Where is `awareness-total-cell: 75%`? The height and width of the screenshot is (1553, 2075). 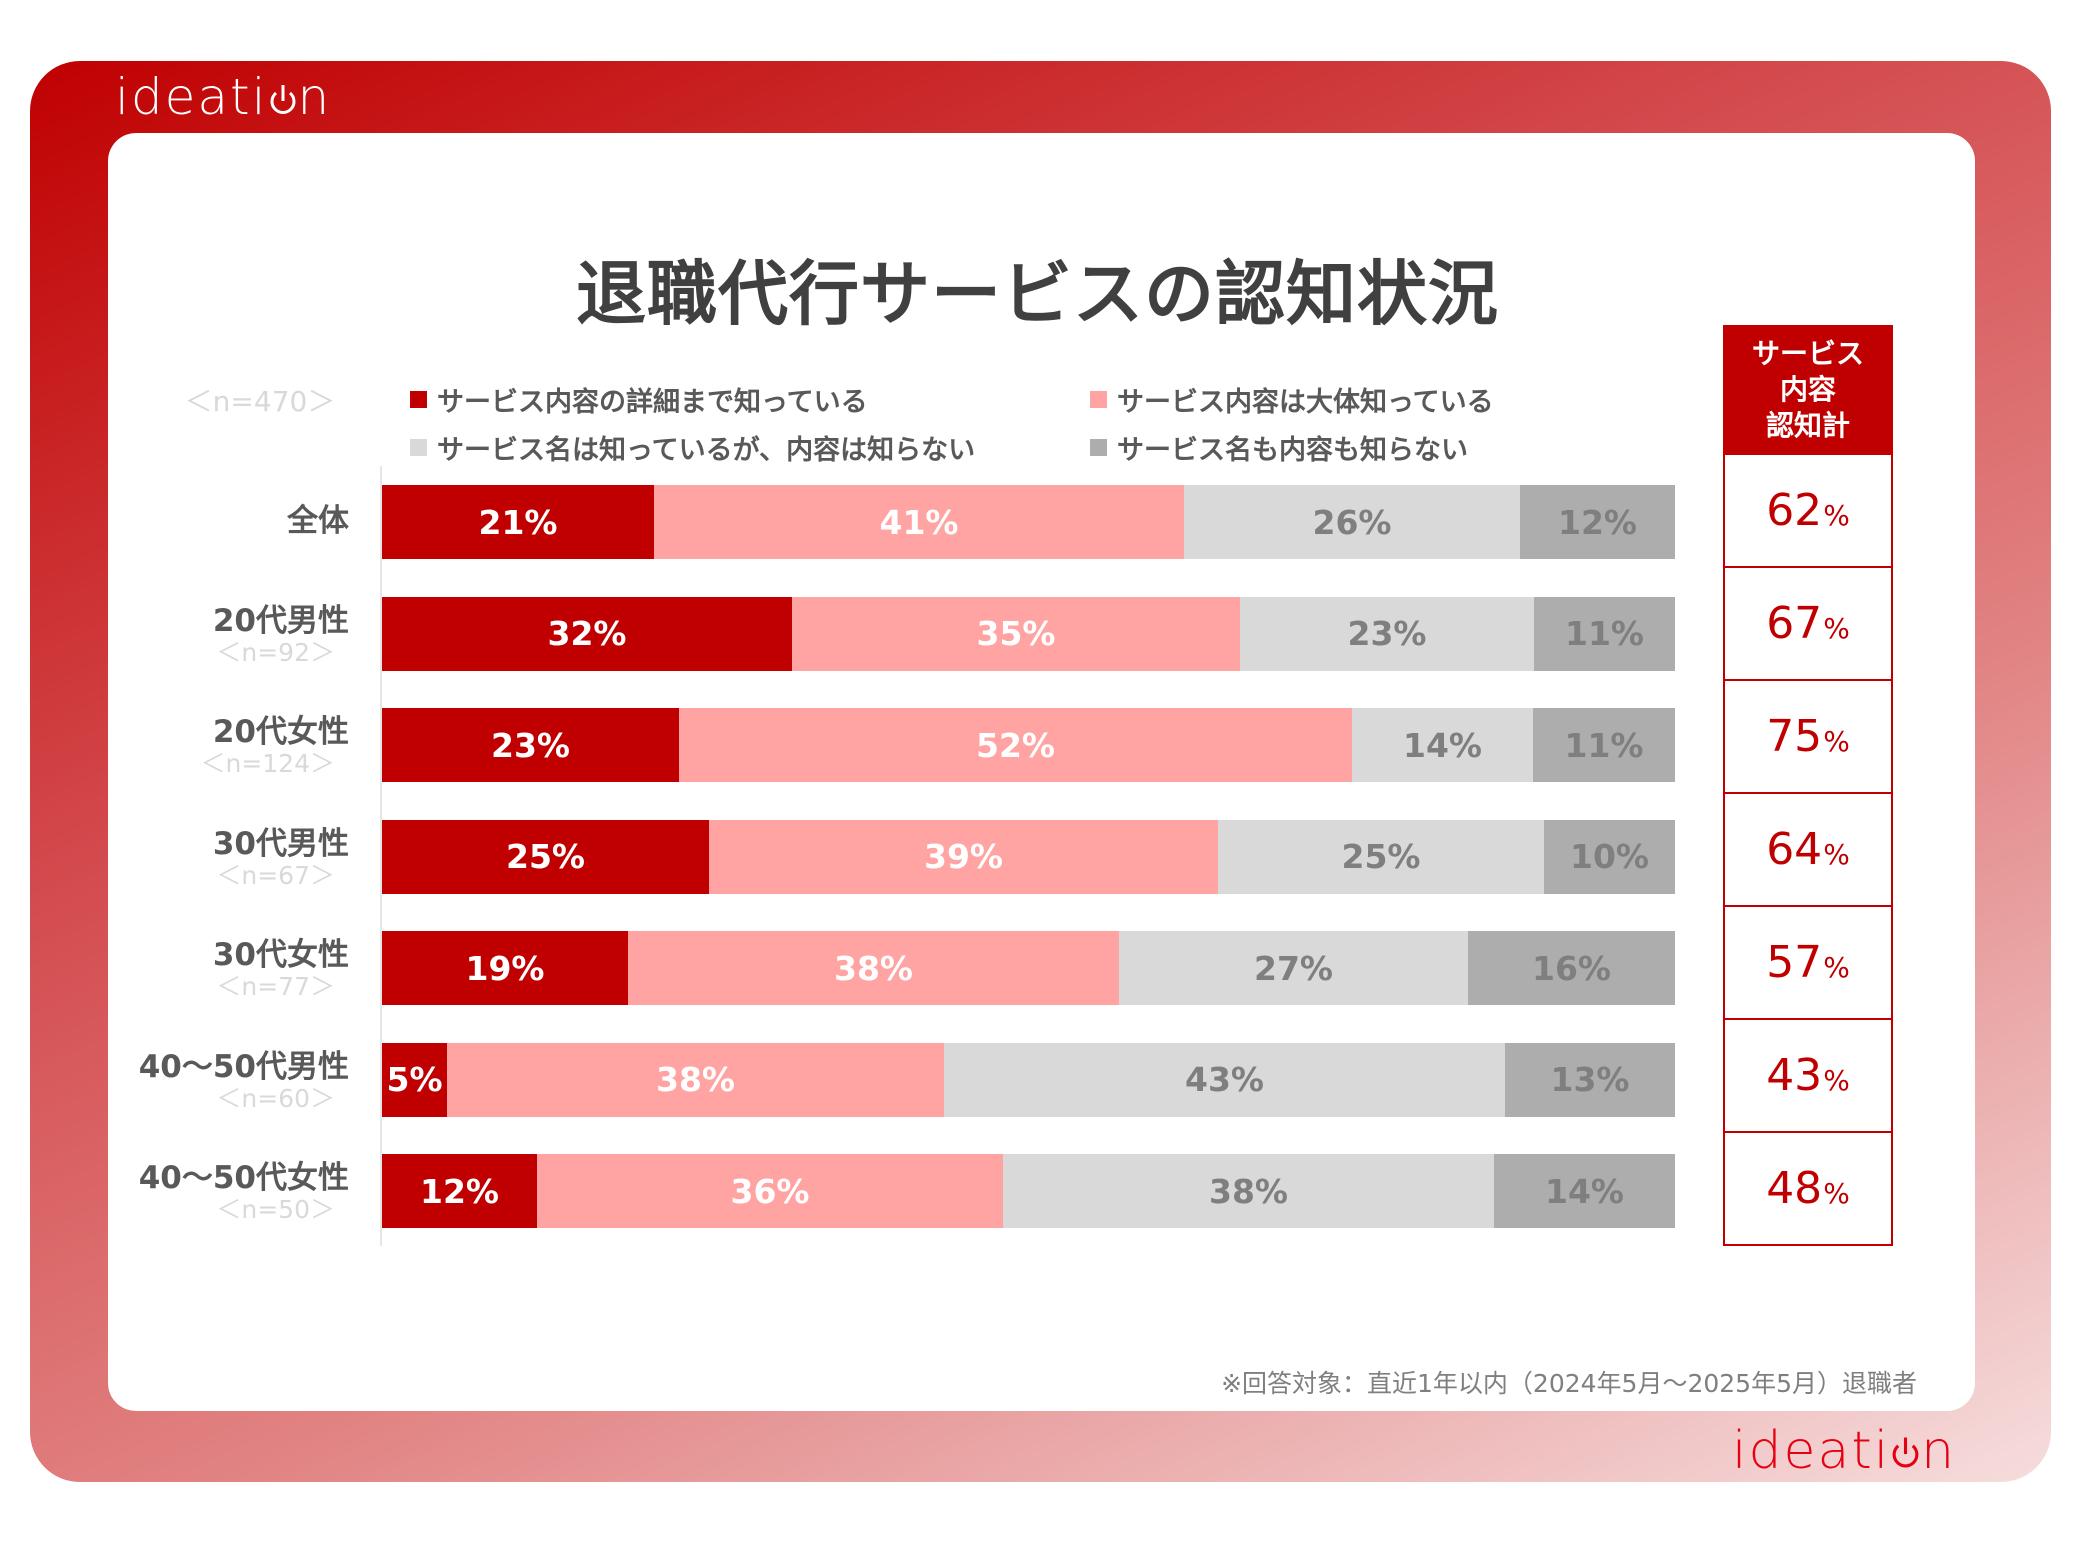 awareness-total-cell: 75% is located at coordinates (1808, 737).